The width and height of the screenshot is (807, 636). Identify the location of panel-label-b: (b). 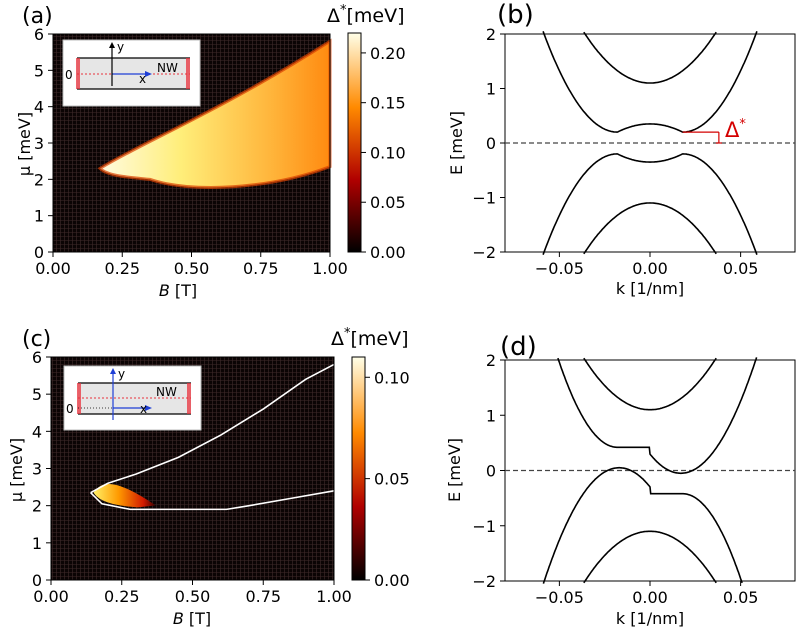
(515, 15).